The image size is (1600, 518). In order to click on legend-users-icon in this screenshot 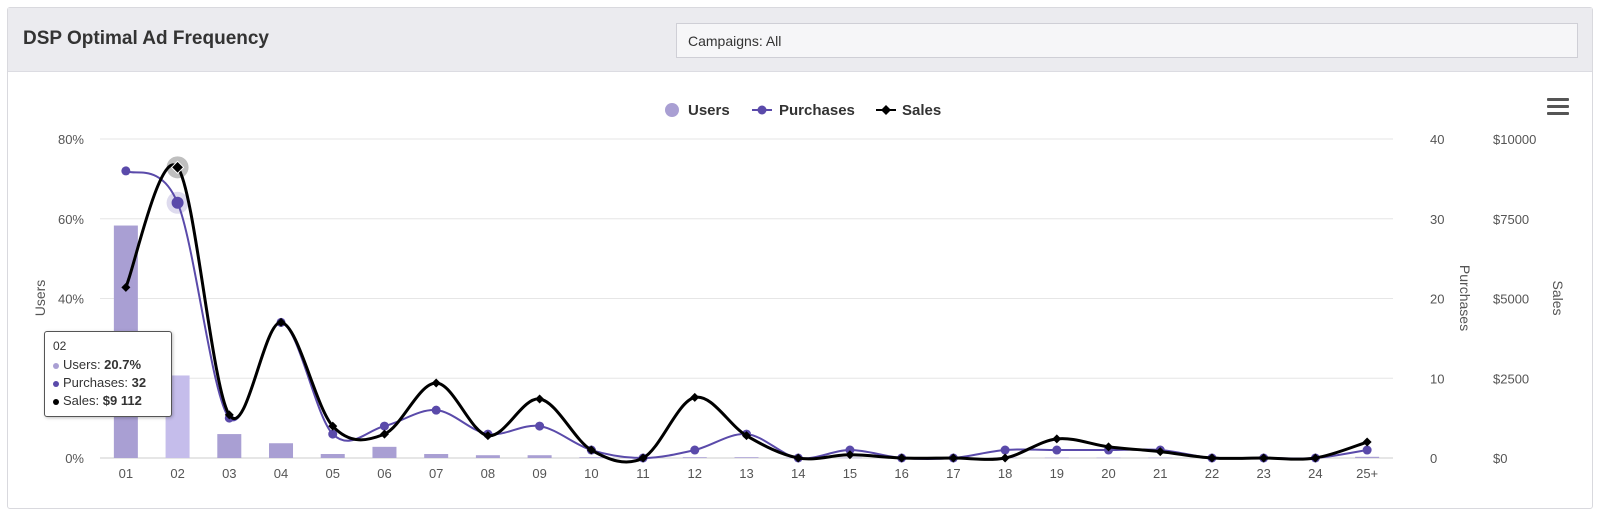, I will do `click(672, 110)`.